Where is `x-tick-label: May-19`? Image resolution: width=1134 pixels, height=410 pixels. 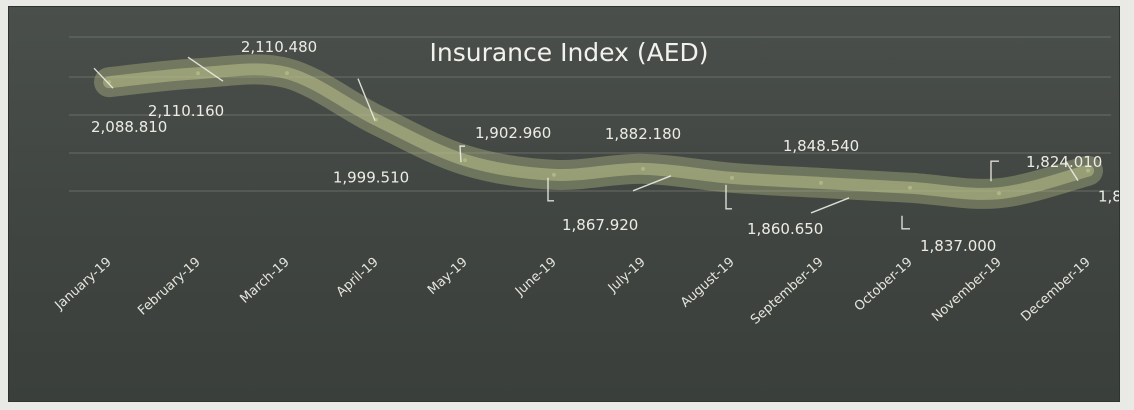 x-tick-label: May-19 is located at coordinates (448, 276).